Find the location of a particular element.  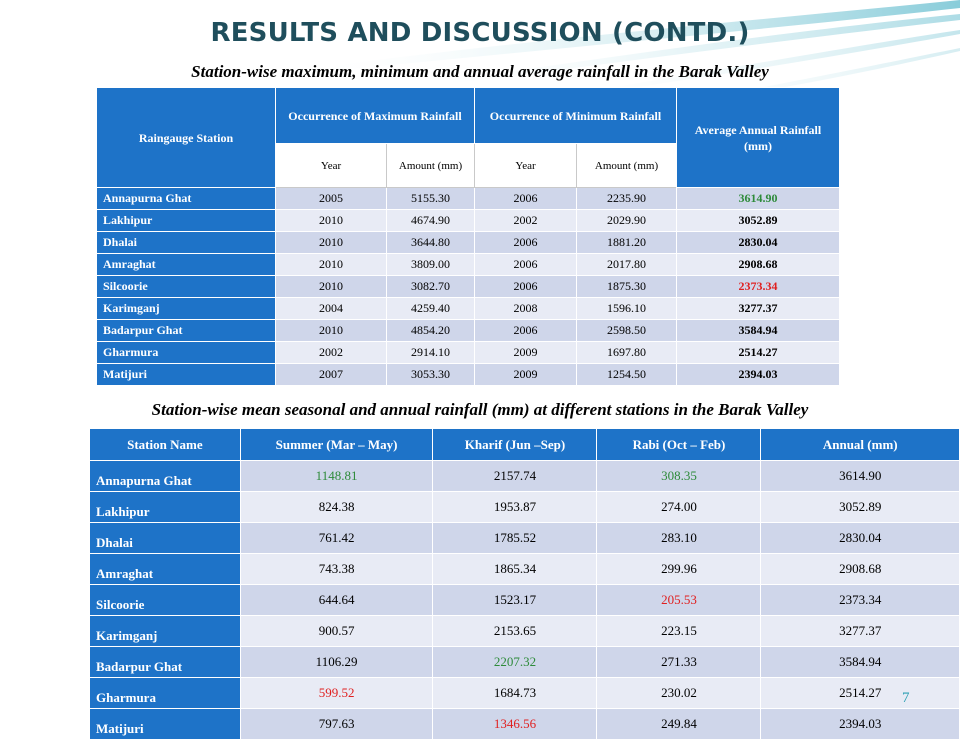

average-cell: 3277.37 is located at coordinates (758, 308).